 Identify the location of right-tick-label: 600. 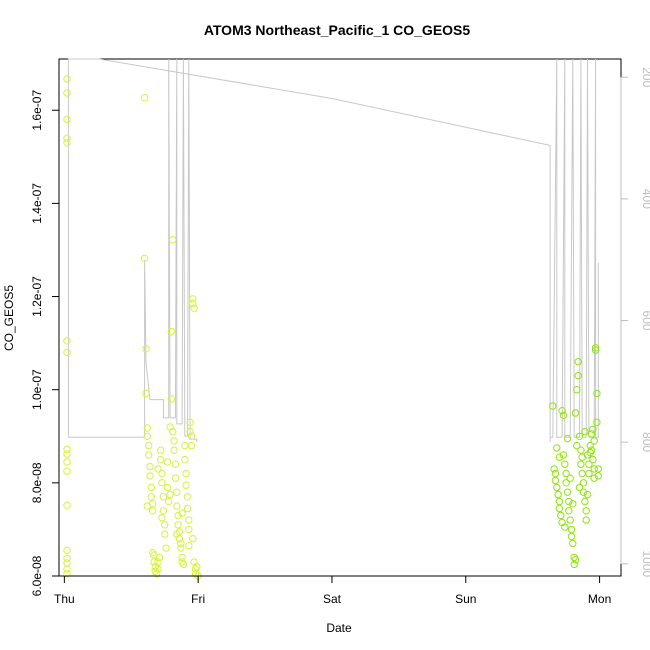
(645, 321).